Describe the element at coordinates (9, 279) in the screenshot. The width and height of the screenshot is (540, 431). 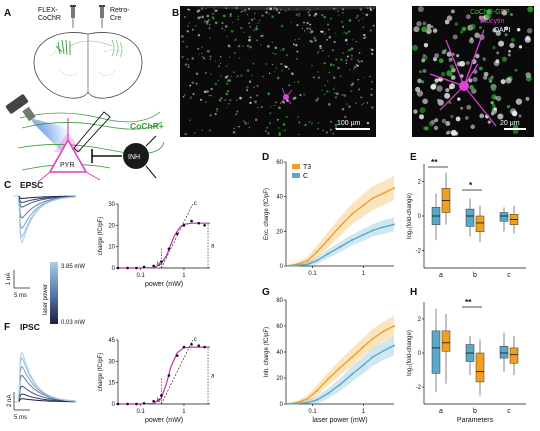
I see `c-scale-y-label: 1 nA` at that location.